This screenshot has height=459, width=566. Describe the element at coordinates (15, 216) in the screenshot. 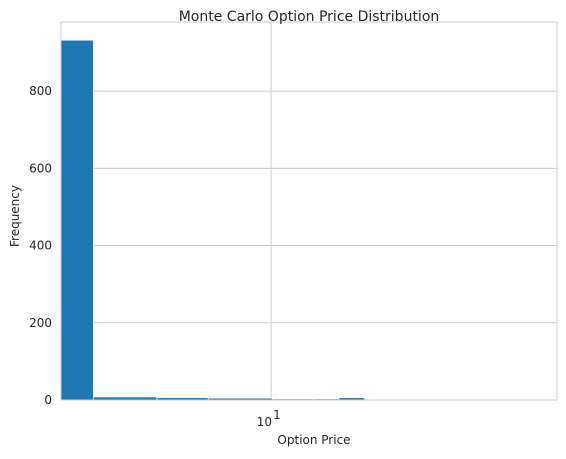

I see `y-axis-label: Frequency` at that location.